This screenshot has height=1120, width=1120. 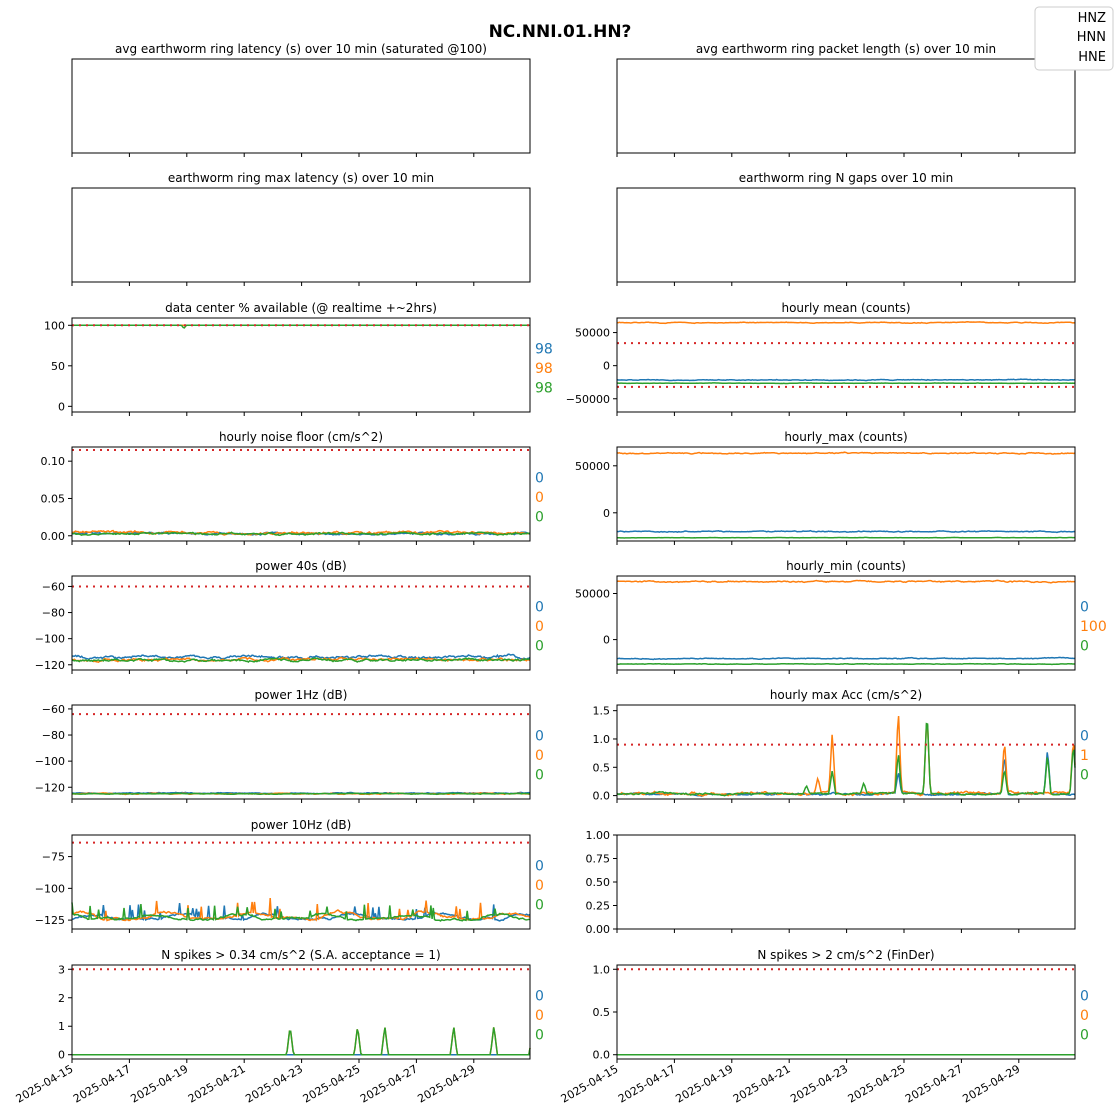 What do you see at coordinates (845, 437) in the screenshot?
I see `panel-title: hourly_max (counts)` at bounding box center [845, 437].